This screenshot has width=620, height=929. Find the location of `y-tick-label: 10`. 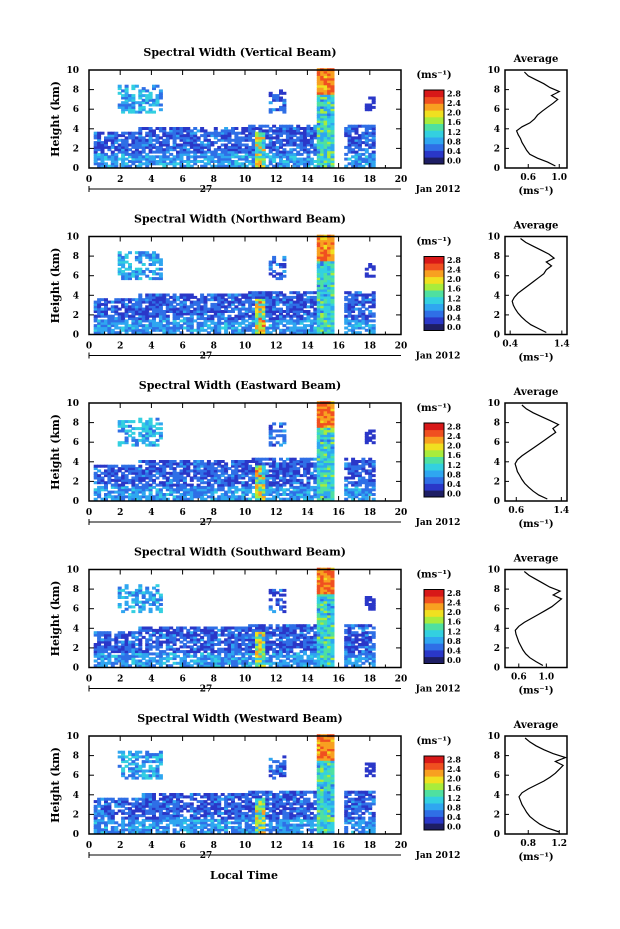

y-tick-label: 10 is located at coordinates (72, 71).